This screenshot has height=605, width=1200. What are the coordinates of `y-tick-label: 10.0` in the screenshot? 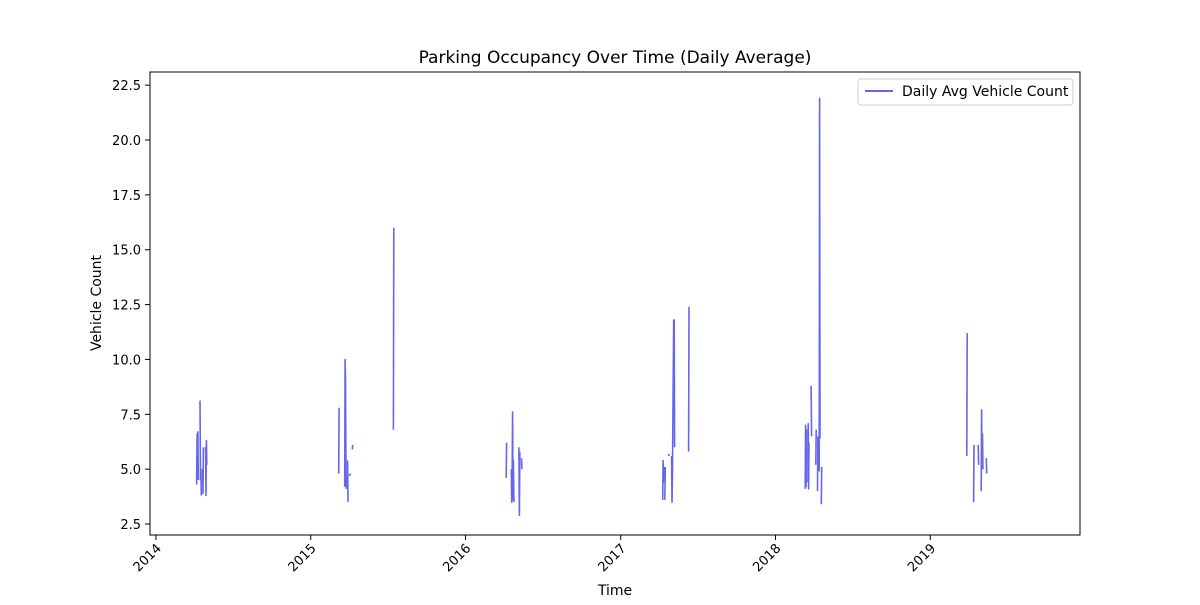 It's located at (126, 360).